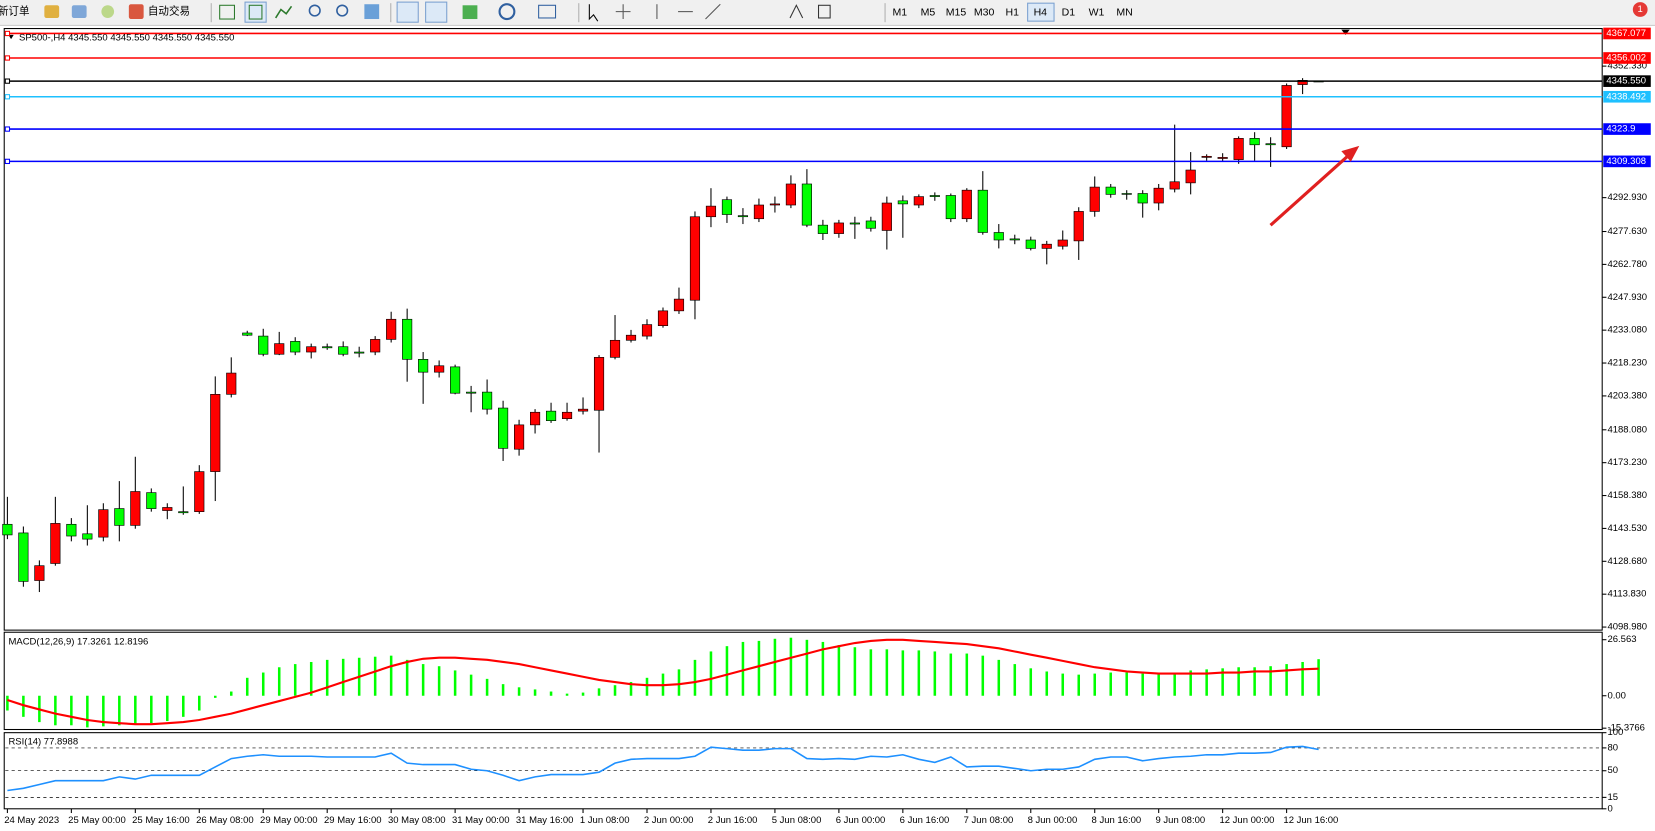 The width and height of the screenshot is (1655, 831). I want to click on x-tick-label: 7 Jun 08:00, so click(989, 820).